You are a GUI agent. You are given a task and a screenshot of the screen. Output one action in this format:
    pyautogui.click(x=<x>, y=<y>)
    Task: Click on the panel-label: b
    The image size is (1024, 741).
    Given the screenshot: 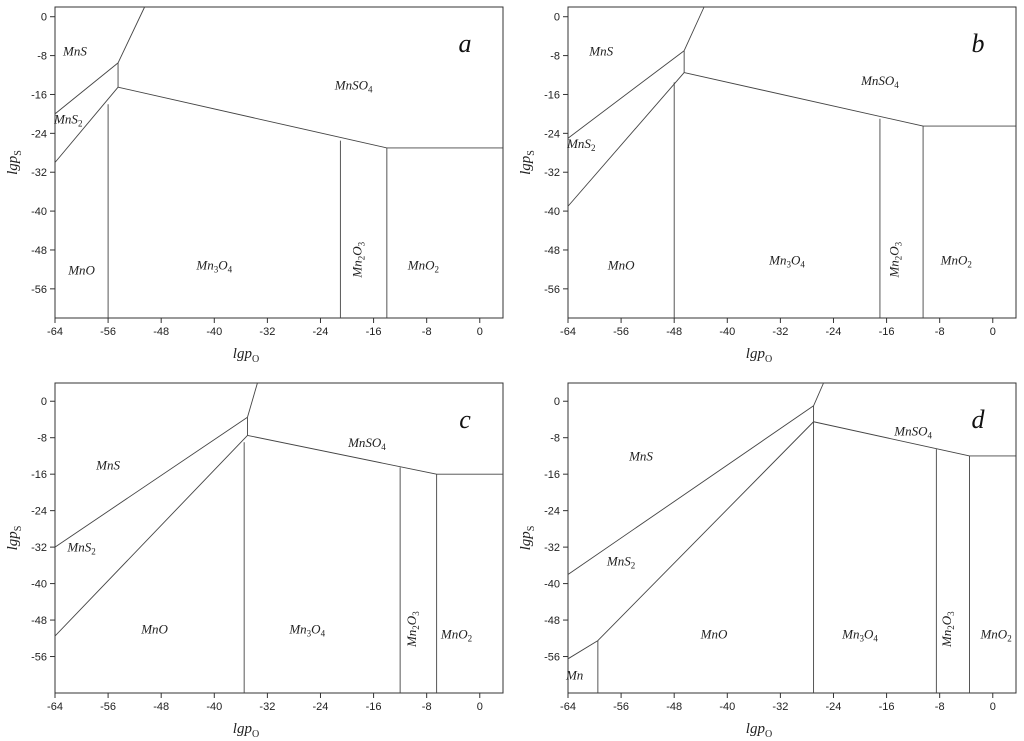 What is the action you would take?
    pyautogui.click(x=978, y=43)
    